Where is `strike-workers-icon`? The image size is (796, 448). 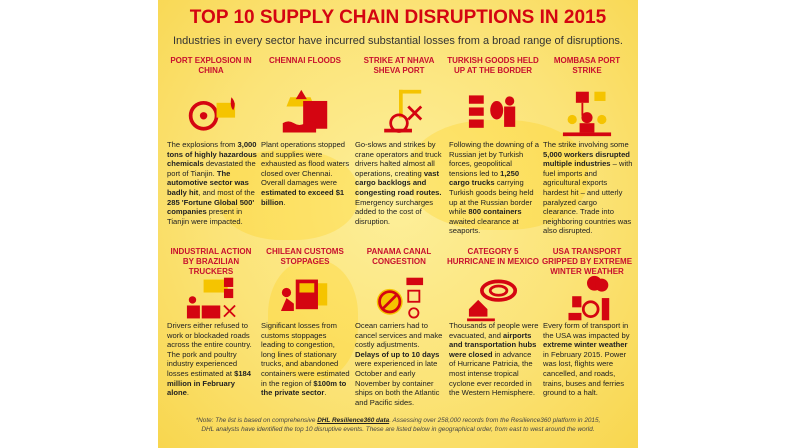 strike-workers-icon is located at coordinates (587, 114).